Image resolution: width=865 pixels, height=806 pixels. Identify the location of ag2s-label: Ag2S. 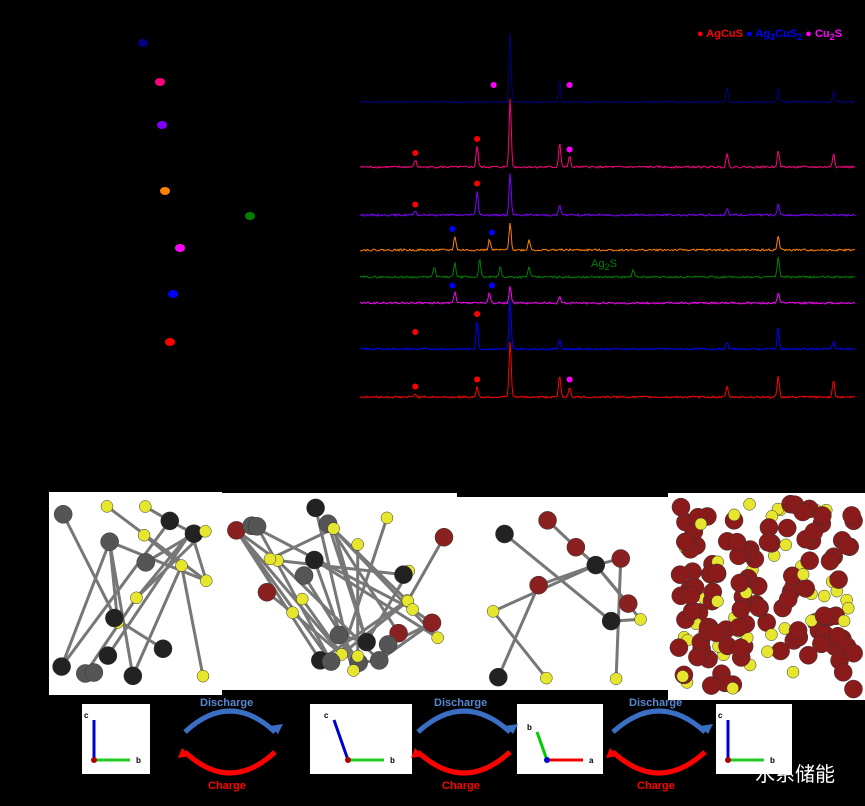
(604, 265).